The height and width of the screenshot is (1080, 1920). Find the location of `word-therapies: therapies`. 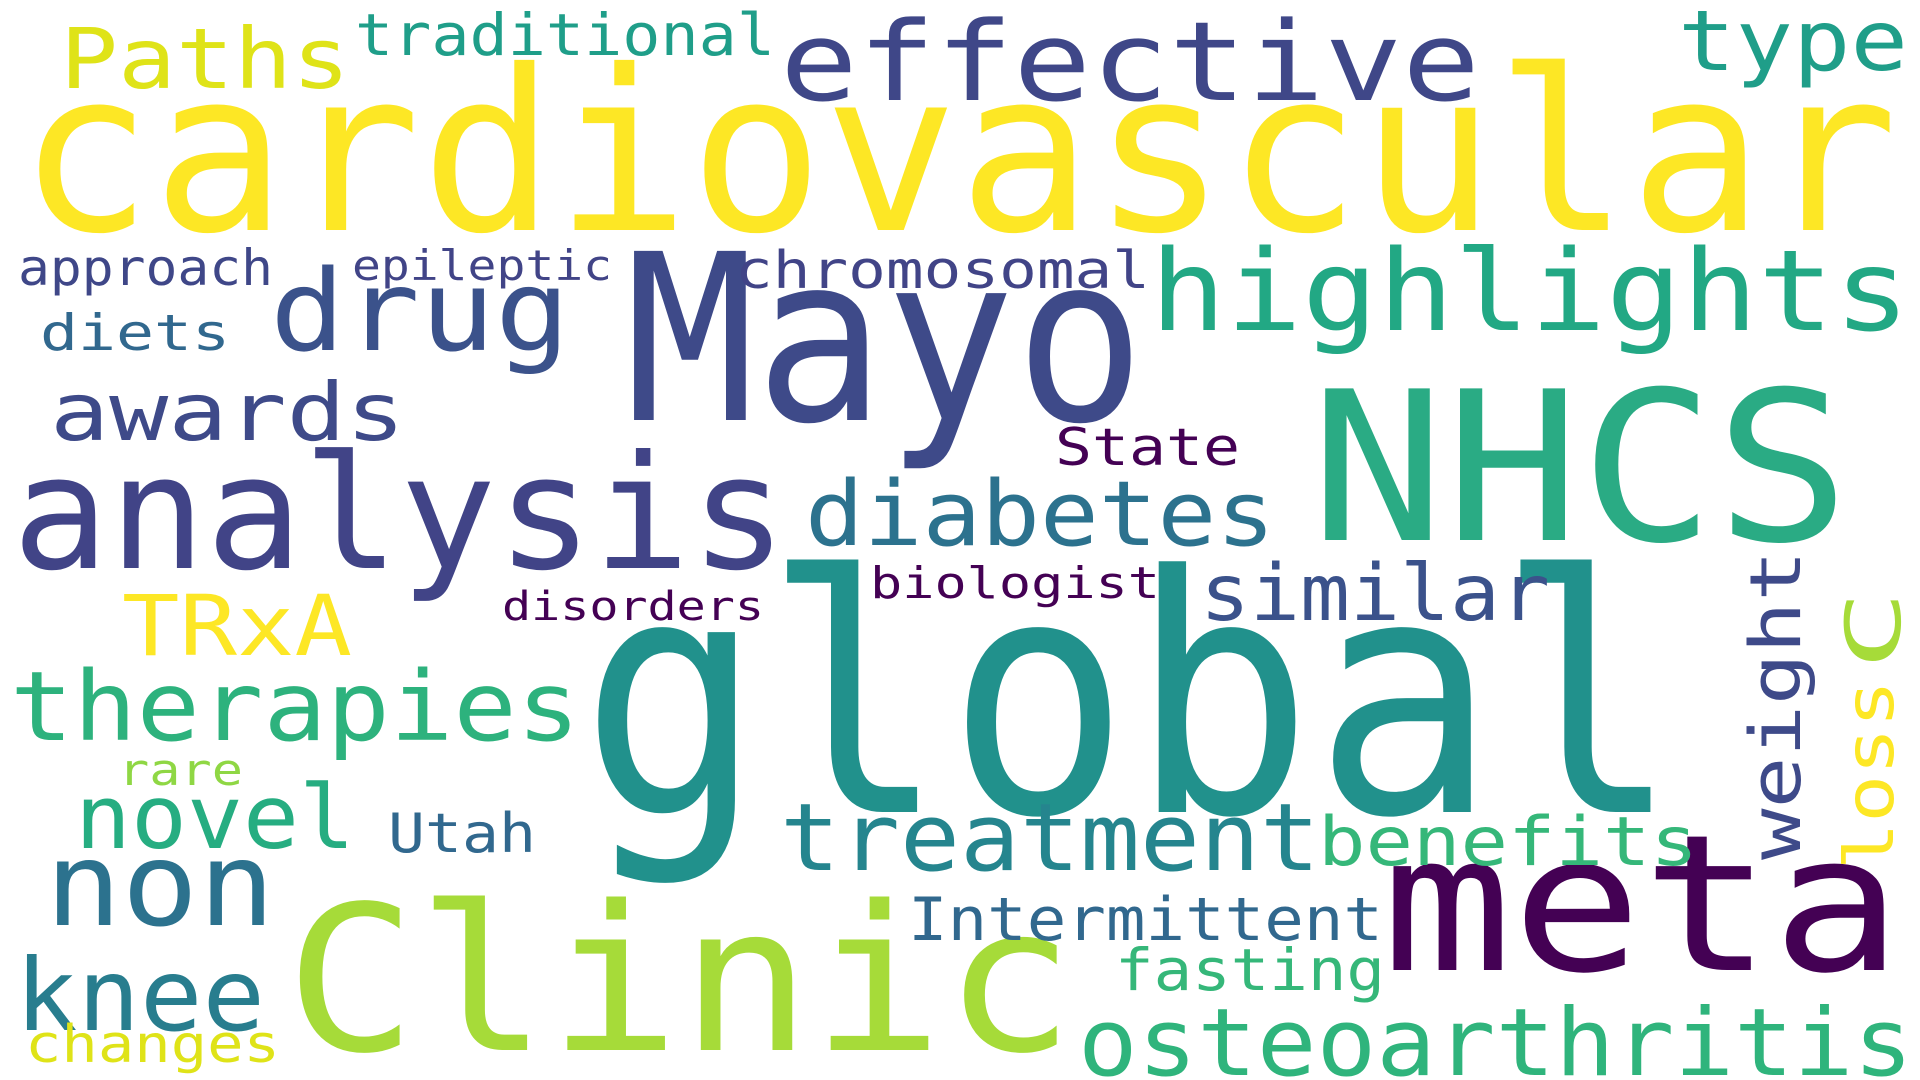

word-therapies: therapies is located at coordinates (295, 707).